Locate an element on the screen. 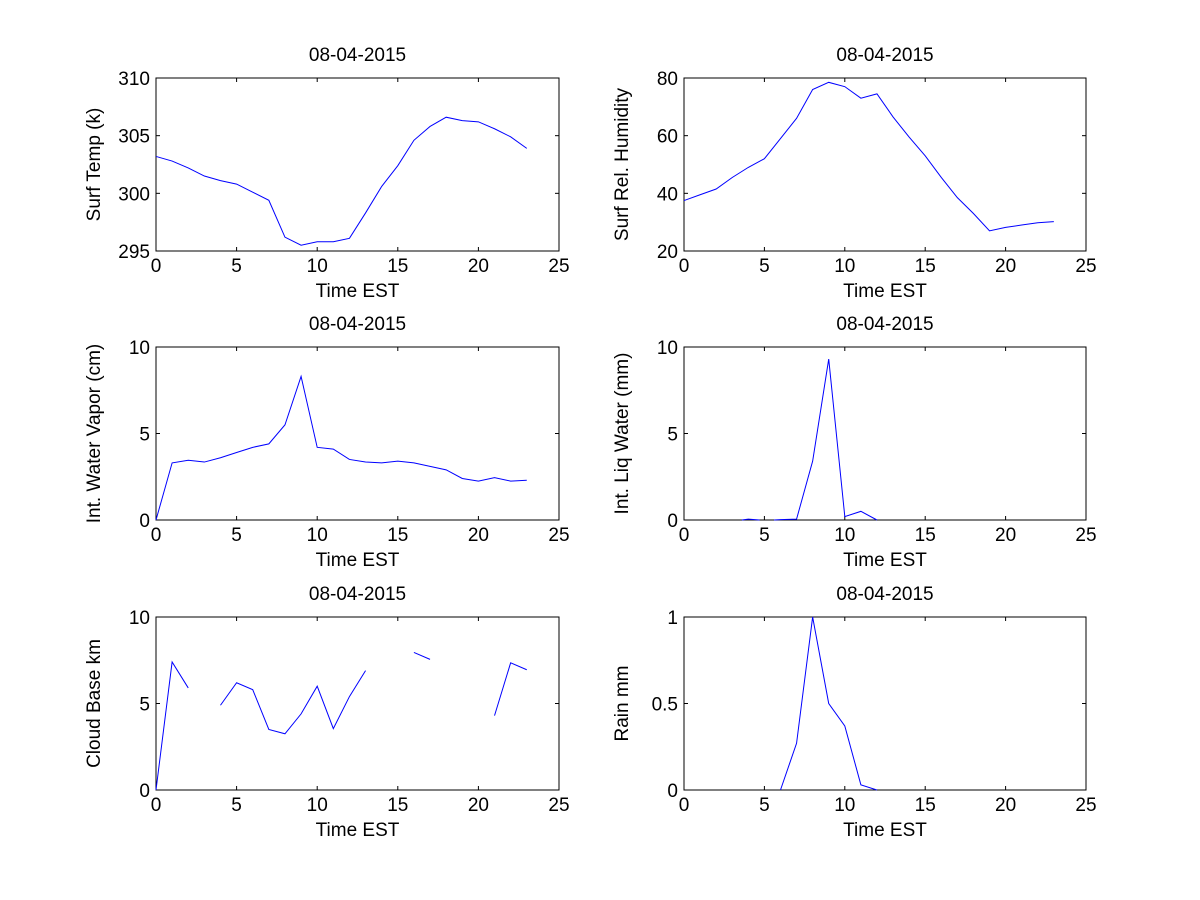  y-axis-label: Rain mm is located at coordinates (622, 703).